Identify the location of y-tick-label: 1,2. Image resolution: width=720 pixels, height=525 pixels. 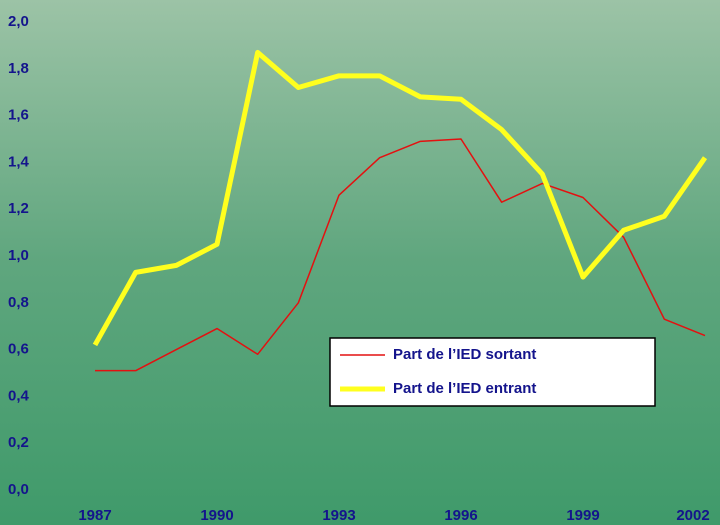
(18, 208).